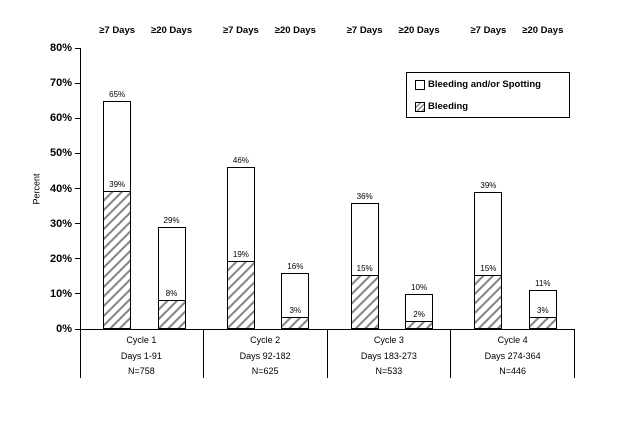 This screenshot has width=624, height=426. What do you see at coordinates (388, 340) in the screenshot?
I see `category-title: Cycle 3` at bounding box center [388, 340].